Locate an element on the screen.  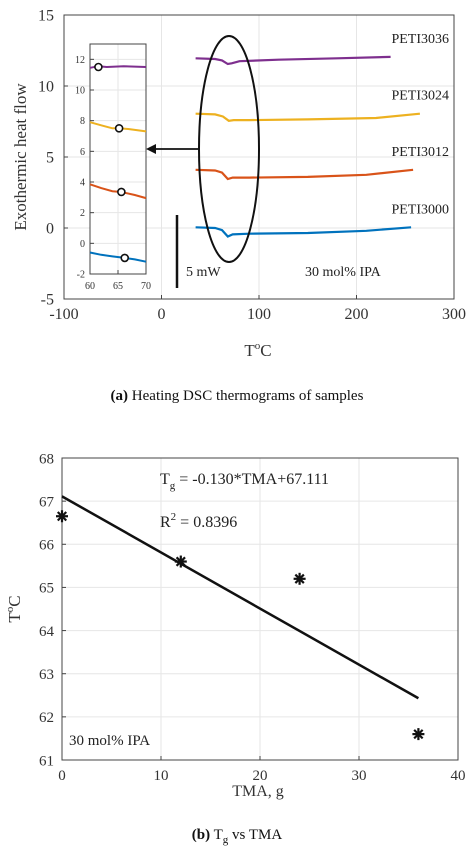
tg-y-tick-label: 63 is located at coordinates (46, 675).